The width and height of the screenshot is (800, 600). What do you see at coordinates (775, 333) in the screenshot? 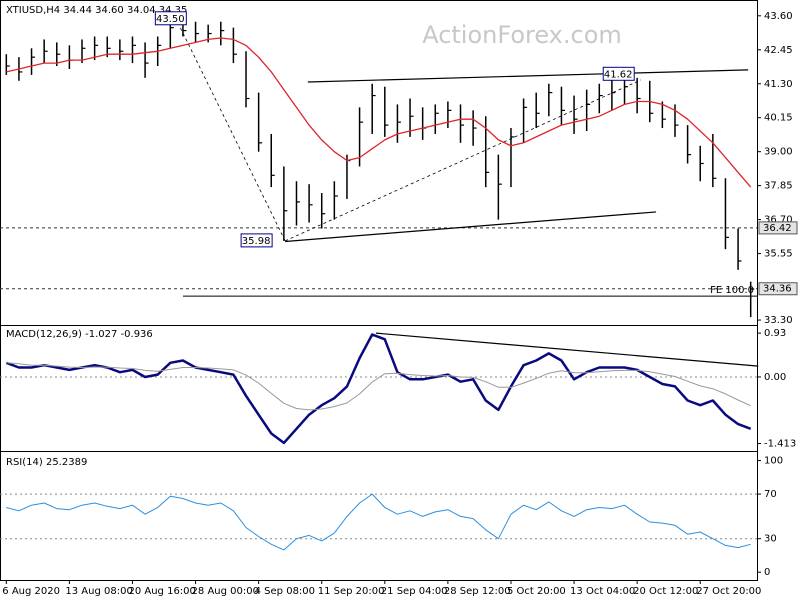
I see `y-tick-label: 0.93` at bounding box center [775, 333].